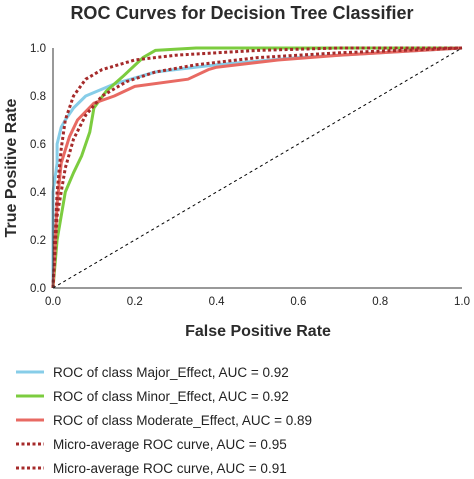  Describe the element at coordinates (170, 444) in the screenshot. I see `legend-label: Micro-average ROC curve, AUC = 0.95` at that location.